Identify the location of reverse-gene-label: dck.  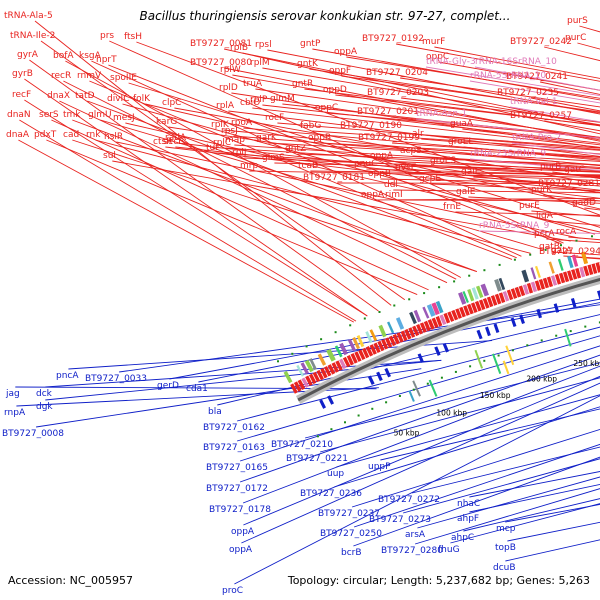
(44, 394).